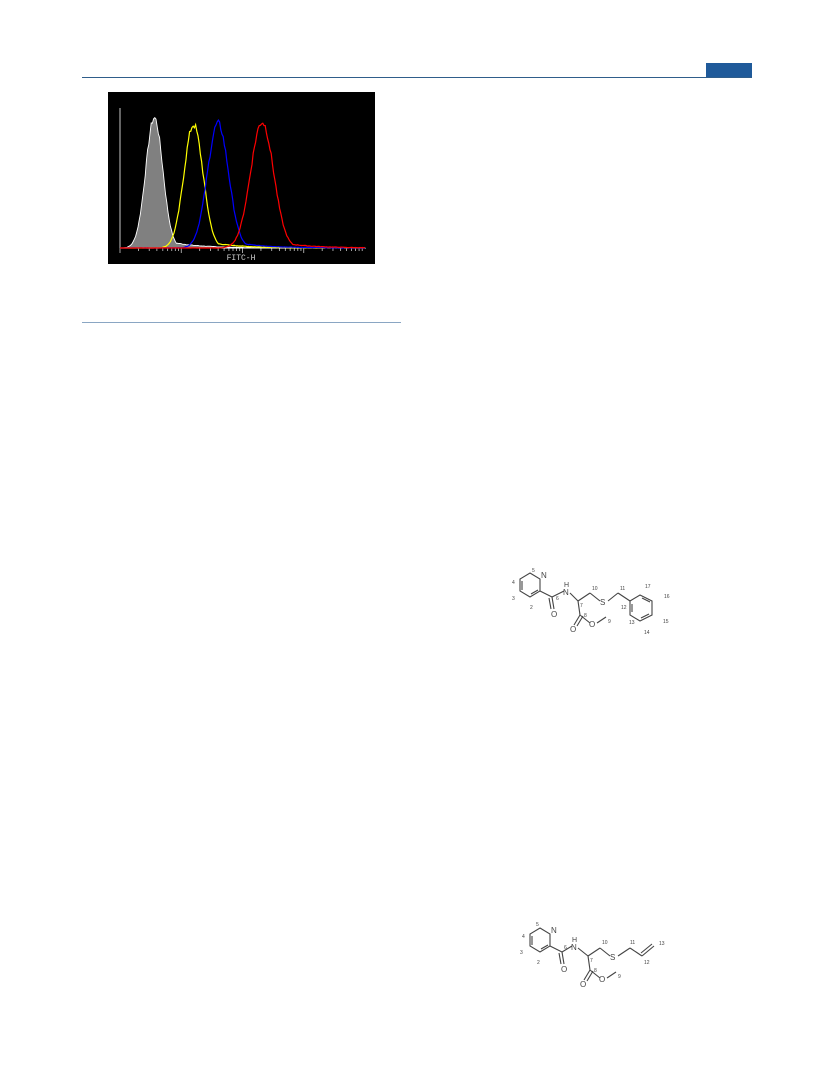  What do you see at coordinates (648, 587) in the screenshot?
I see `atom-number: 17` at bounding box center [648, 587].